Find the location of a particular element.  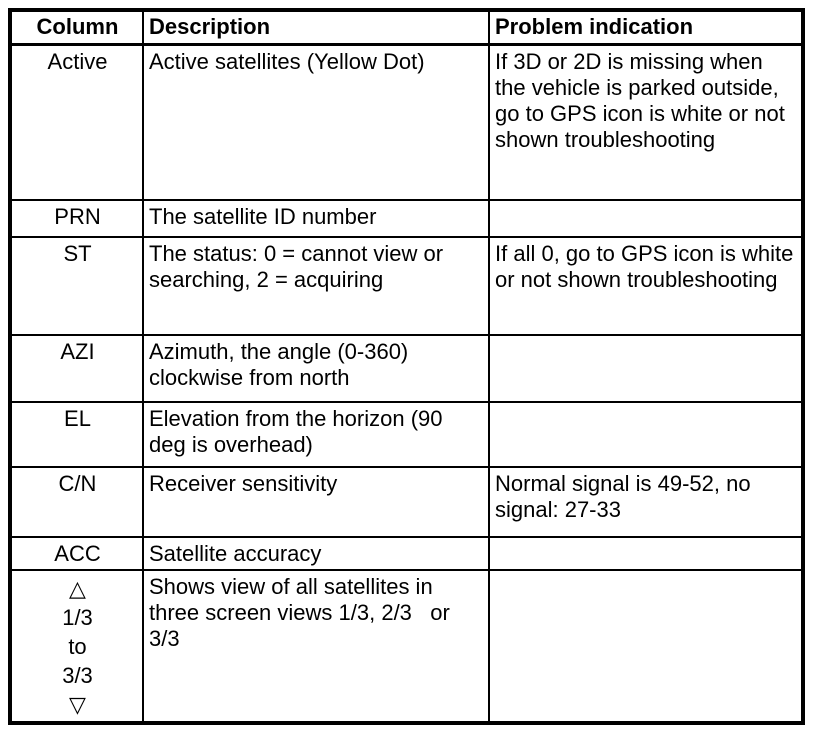

table-row-acc: ACC Satellite accuracy is located at coordinates (406, 553).